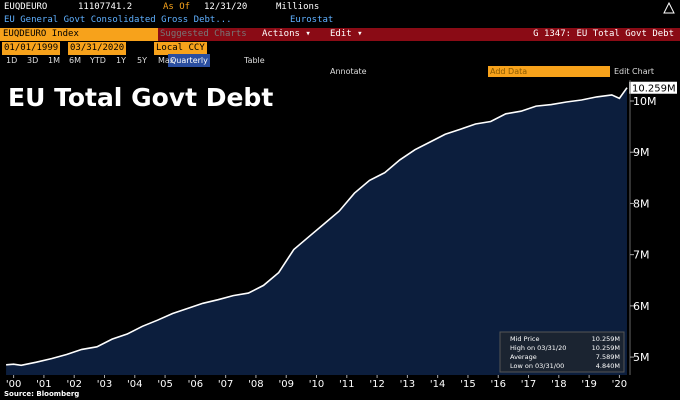 Image resolution: width=680 pixels, height=400 pixels. I want to click on x-tick-label: '13, so click(407, 384).